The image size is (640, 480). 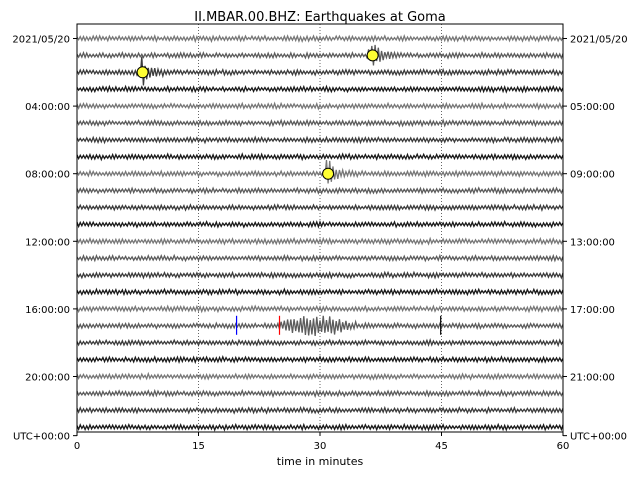 What do you see at coordinates (41, 437) in the screenshot?
I see `y-tick-label-left: UTC+00:00` at bounding box center [41, 437].